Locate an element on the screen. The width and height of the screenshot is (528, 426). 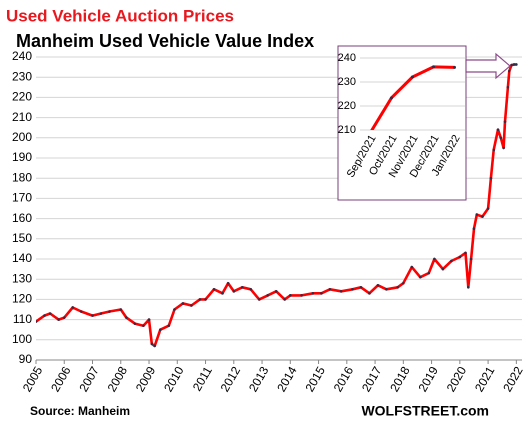
y-tick-label: 150 is located at coordinates (22, 238).